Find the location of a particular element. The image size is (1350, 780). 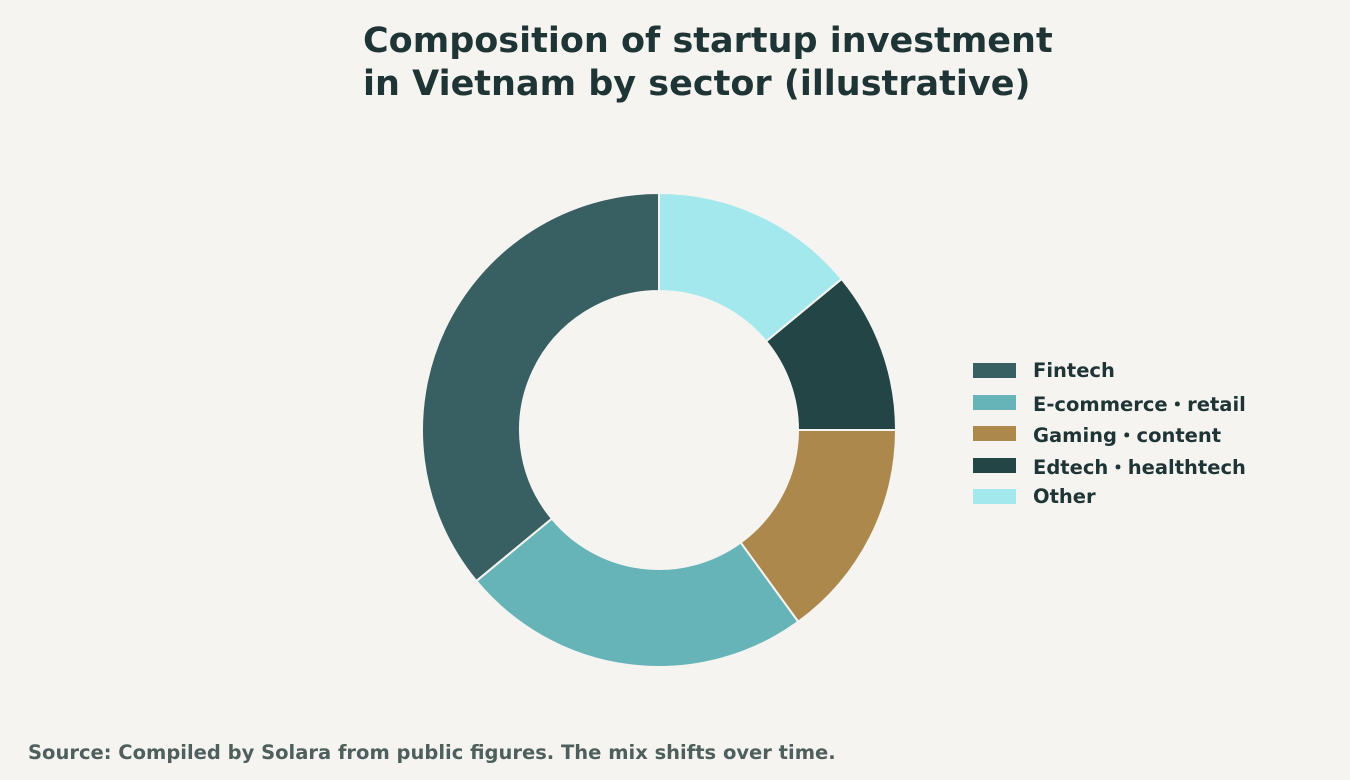

legend-item-gaming-content: Gaming・content is located at coordinates (1109, 434).